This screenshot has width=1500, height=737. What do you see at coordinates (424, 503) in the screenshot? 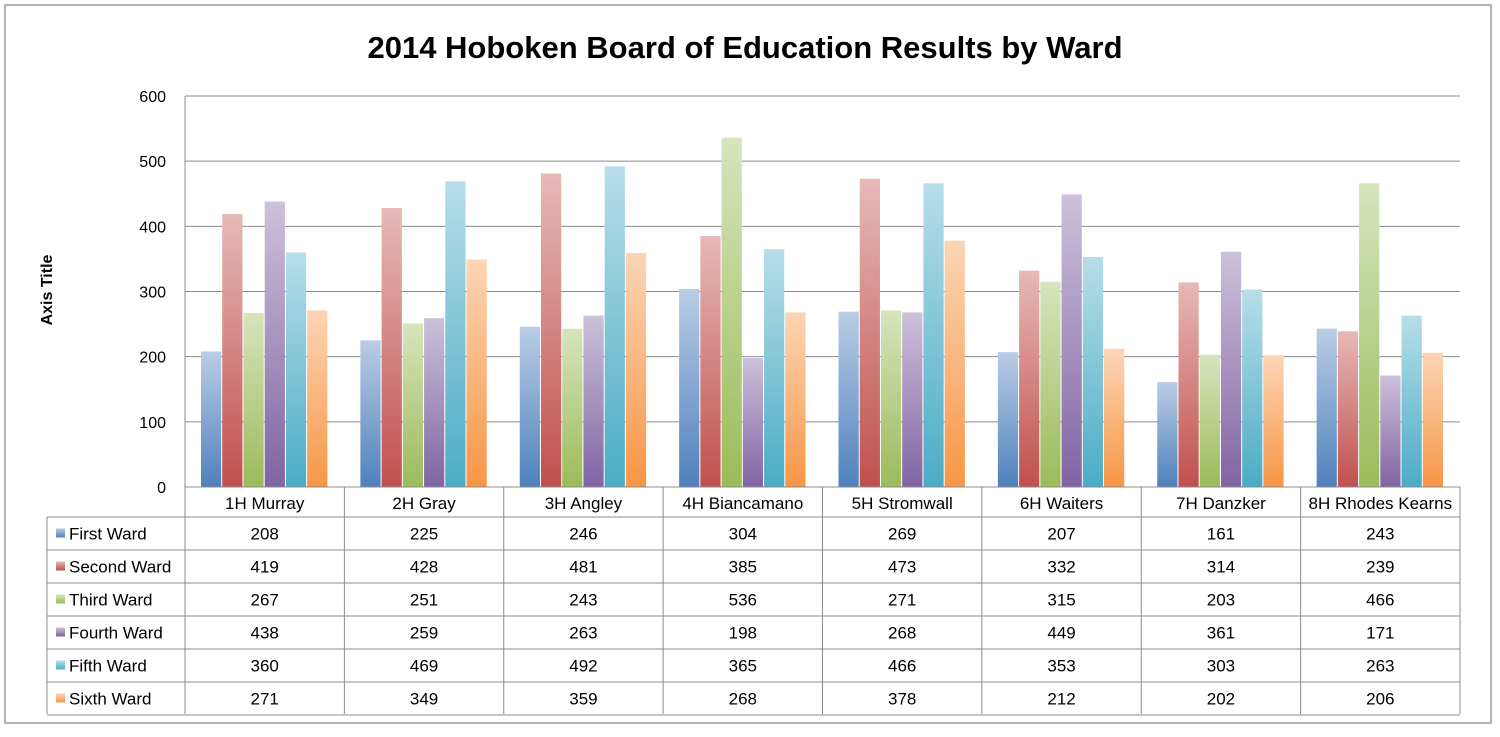
I see `x-category-label: 2H Gray` at bounding box center [424, 503].